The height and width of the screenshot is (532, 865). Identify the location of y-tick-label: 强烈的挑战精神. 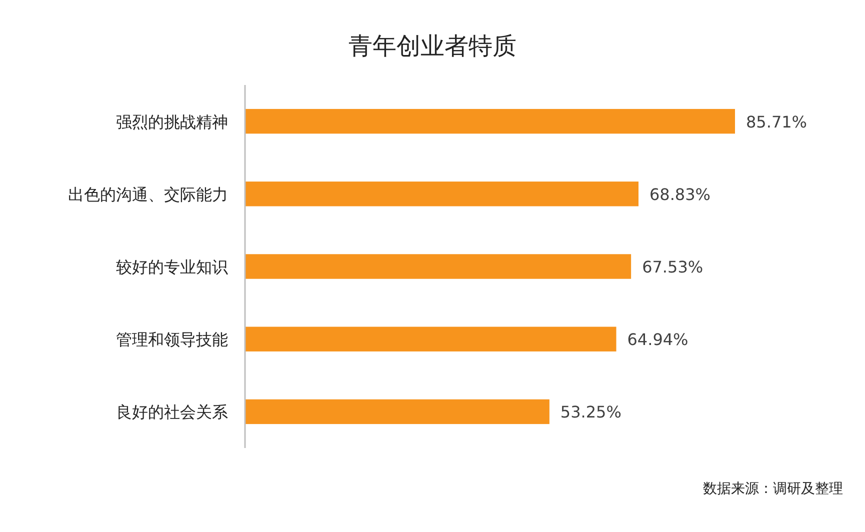
(172, 122).